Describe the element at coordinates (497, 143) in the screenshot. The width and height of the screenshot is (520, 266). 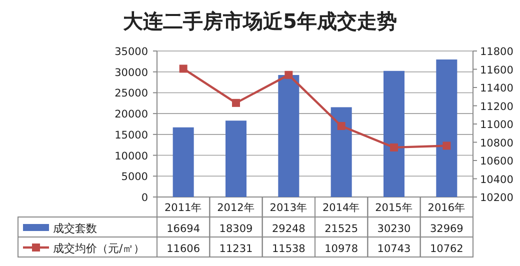
I see `y2-tick-label: 10800` at that location.